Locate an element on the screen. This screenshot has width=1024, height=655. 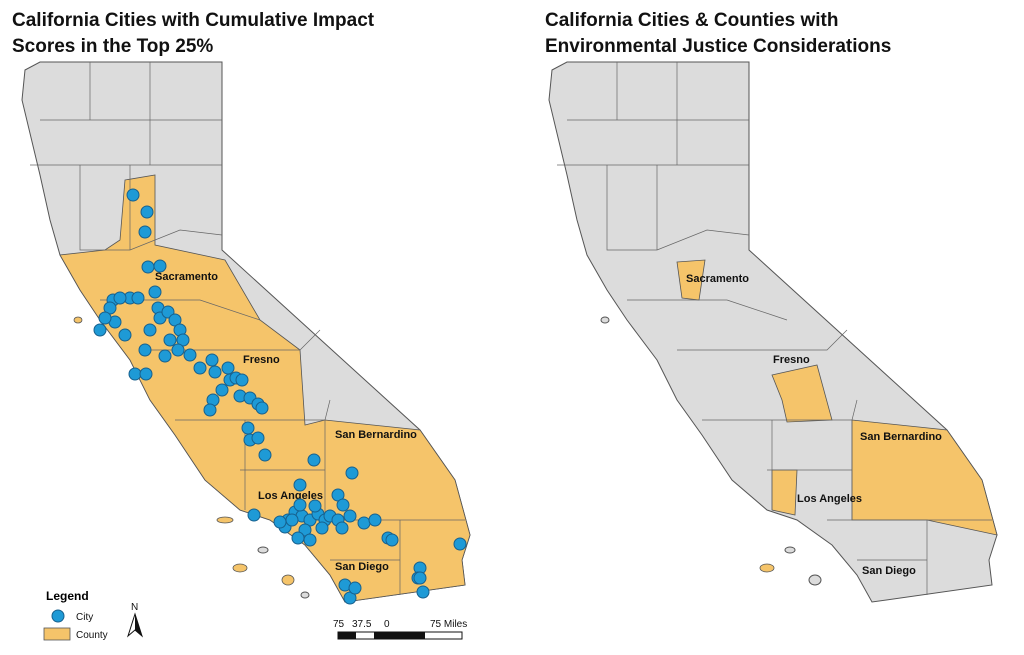
legend-title: Legend is located at coordinates (67, 596).